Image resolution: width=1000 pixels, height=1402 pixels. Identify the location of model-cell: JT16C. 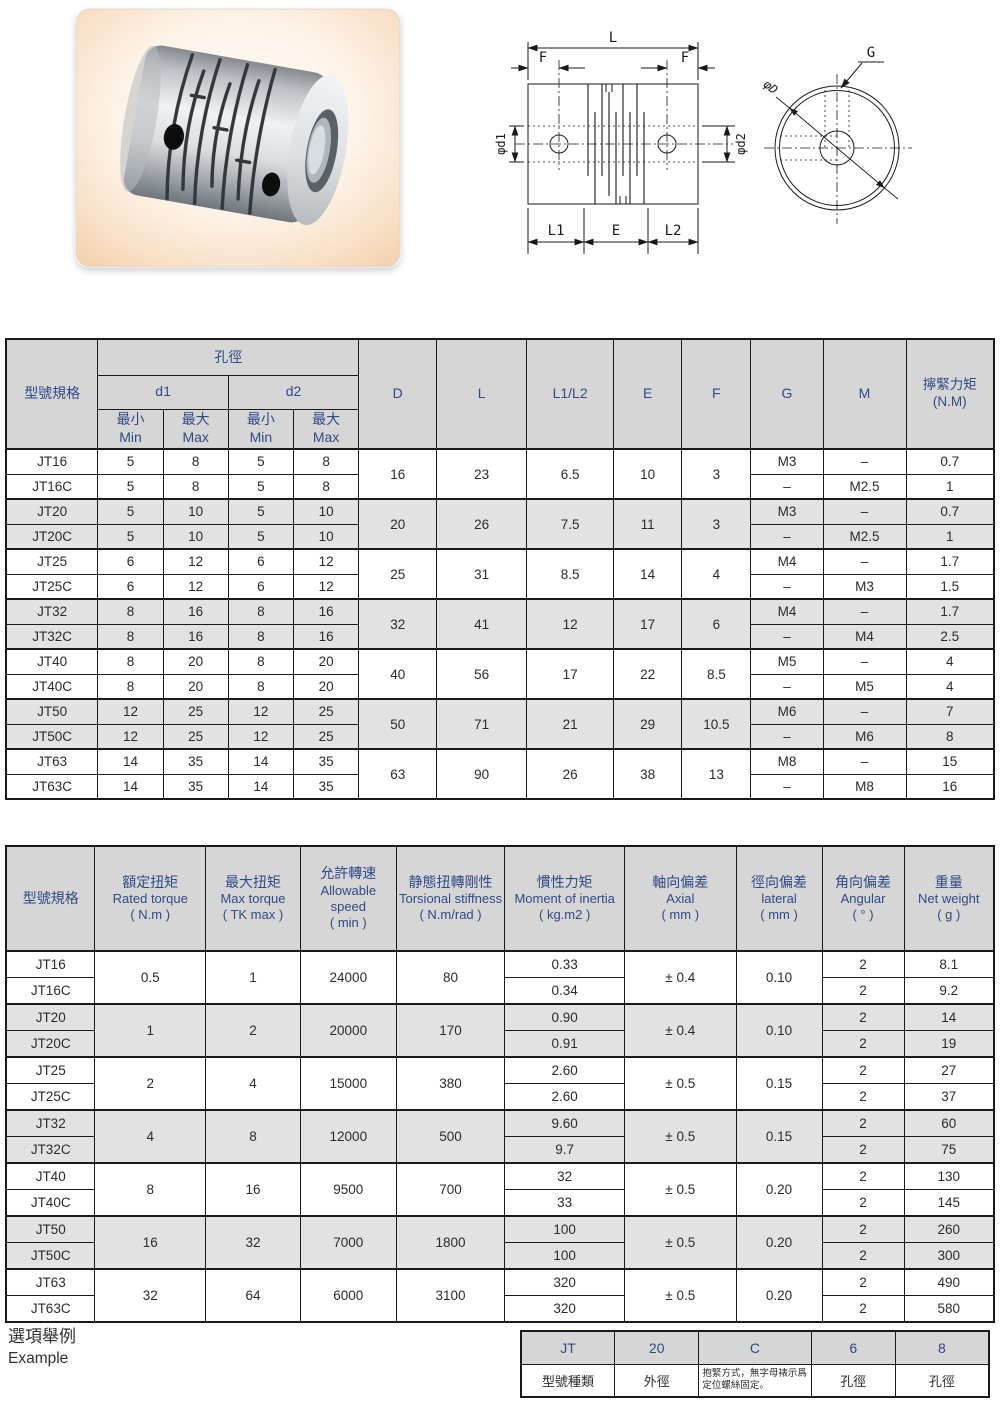
(50, 991).